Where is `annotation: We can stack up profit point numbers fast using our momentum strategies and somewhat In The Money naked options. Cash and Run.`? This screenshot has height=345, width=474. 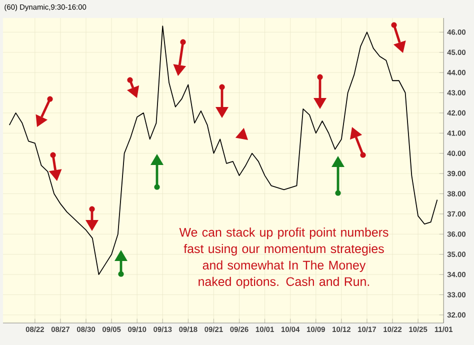
annotation: We can stack up profit point numbers fast using our momentum strategies and somewhat In The Money naked options. Cash and Run. is located at coordinates (283, 258).